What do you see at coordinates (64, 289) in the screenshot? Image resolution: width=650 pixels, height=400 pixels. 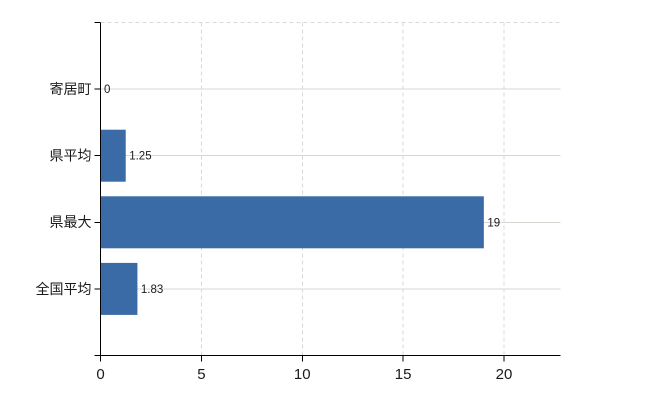 I see `category-label: 全国平均` at bounding box center [64, 289].